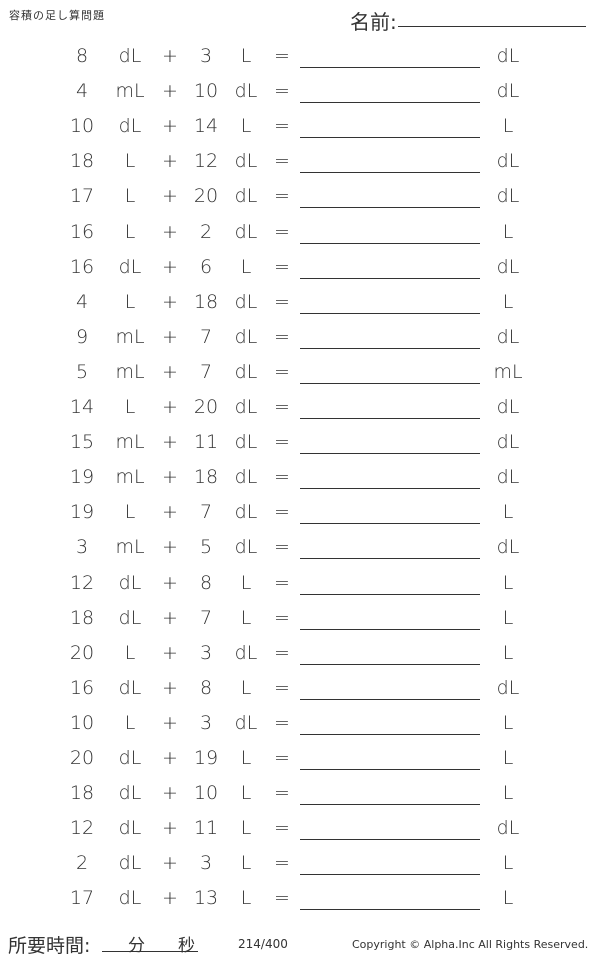  What do you see at coordinates (300, 200) in the screenshot?
I see `problem-row: 17 L +20 dL = dL` at bounding box center [300, 200].